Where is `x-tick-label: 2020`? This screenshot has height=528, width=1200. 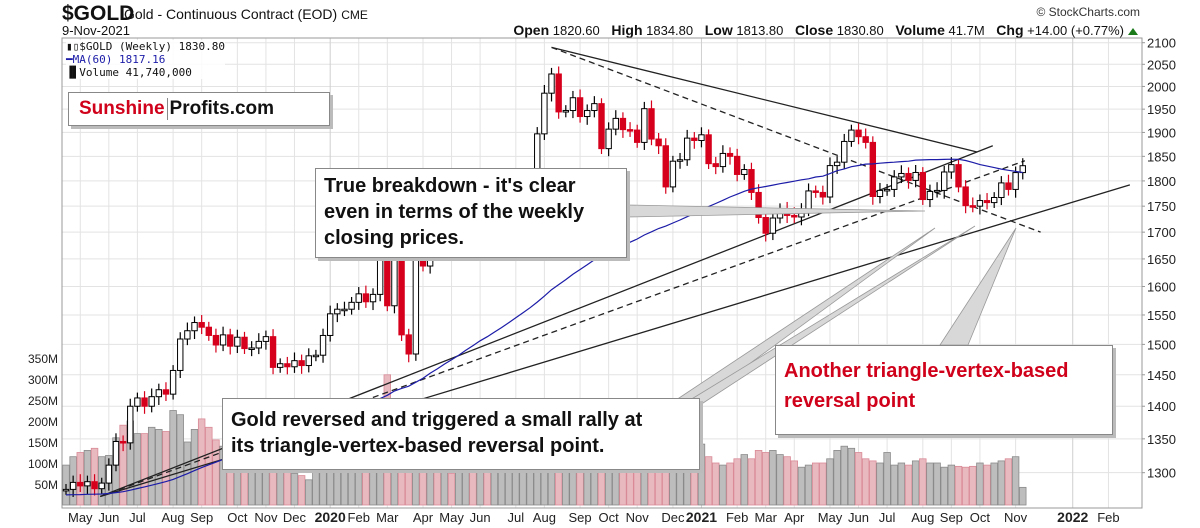 x-tick-label: 2020 is located at coordinates (330, 517).